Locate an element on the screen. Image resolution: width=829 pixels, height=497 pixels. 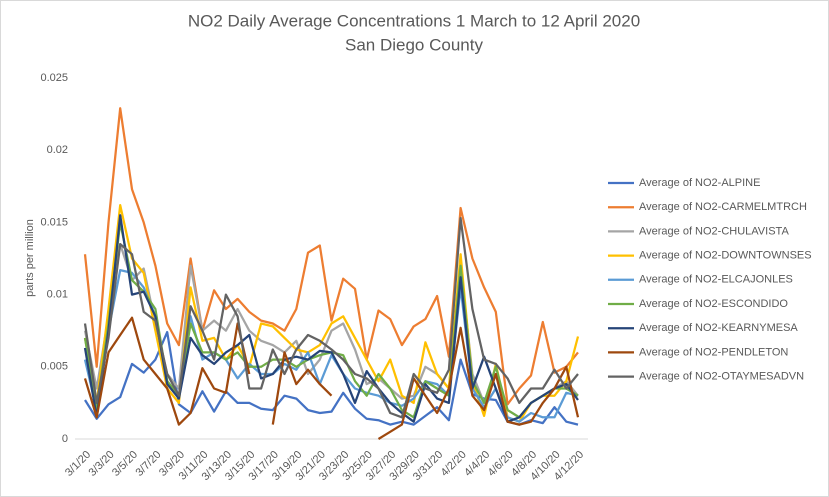
series-line is located at coordinates (331, 378).